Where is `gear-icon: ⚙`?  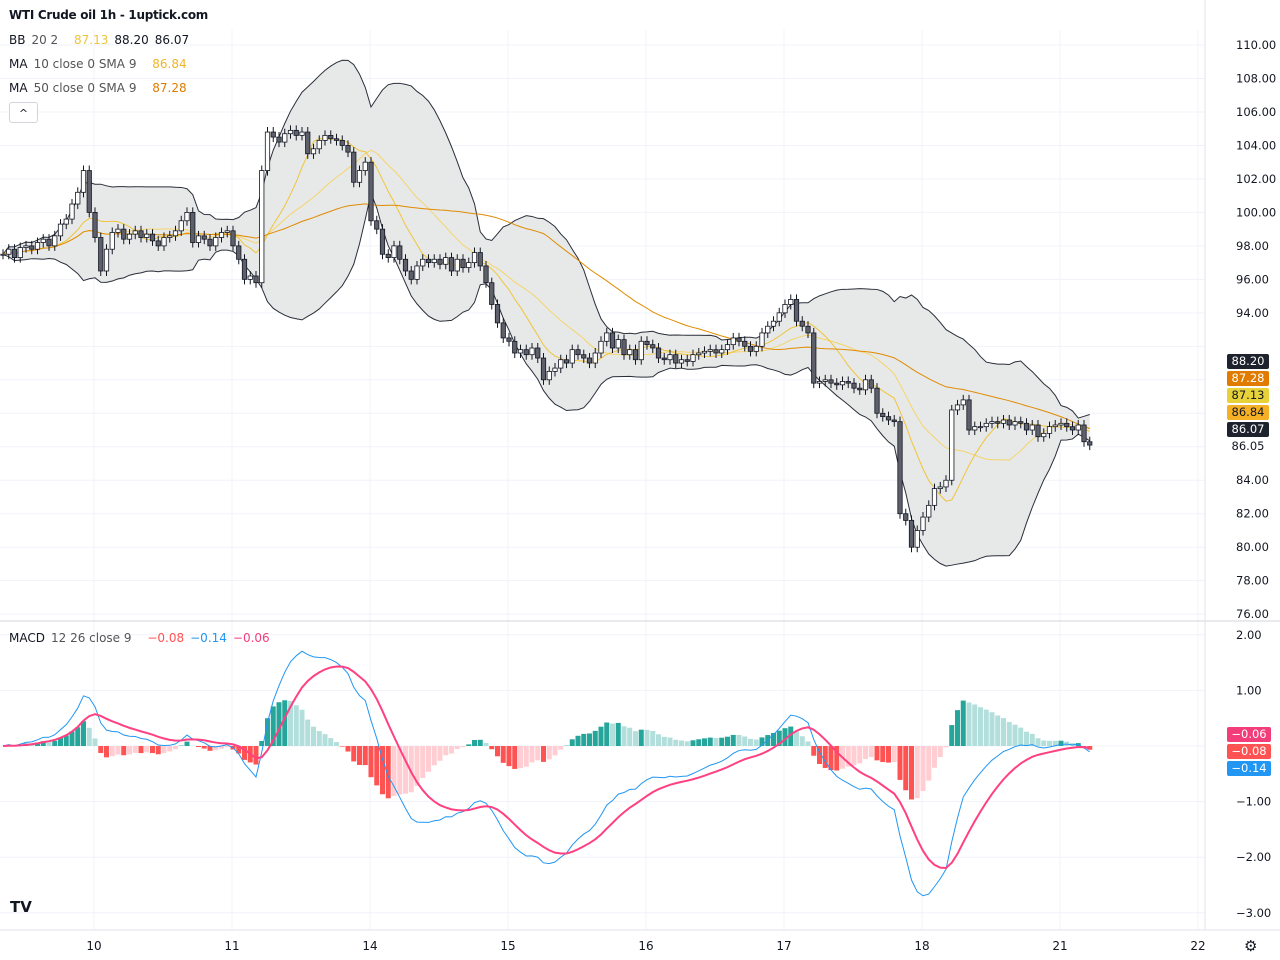 gear-icon: ⚙ is located at coordinates (1251, 946).